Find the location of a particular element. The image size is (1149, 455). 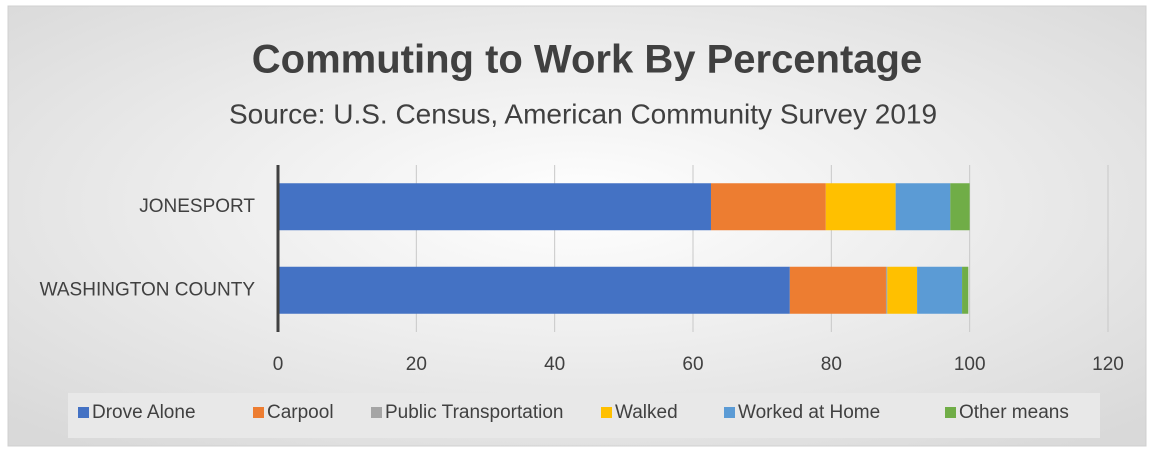

x-tick-label: 120 is located at coordinates (1108, 364).